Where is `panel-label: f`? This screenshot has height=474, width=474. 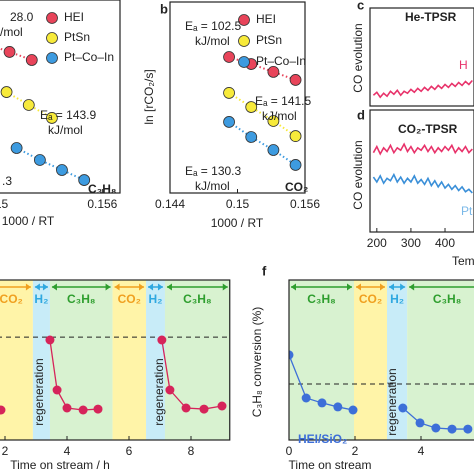
panel-label: f is located at coordinates (264, 270).